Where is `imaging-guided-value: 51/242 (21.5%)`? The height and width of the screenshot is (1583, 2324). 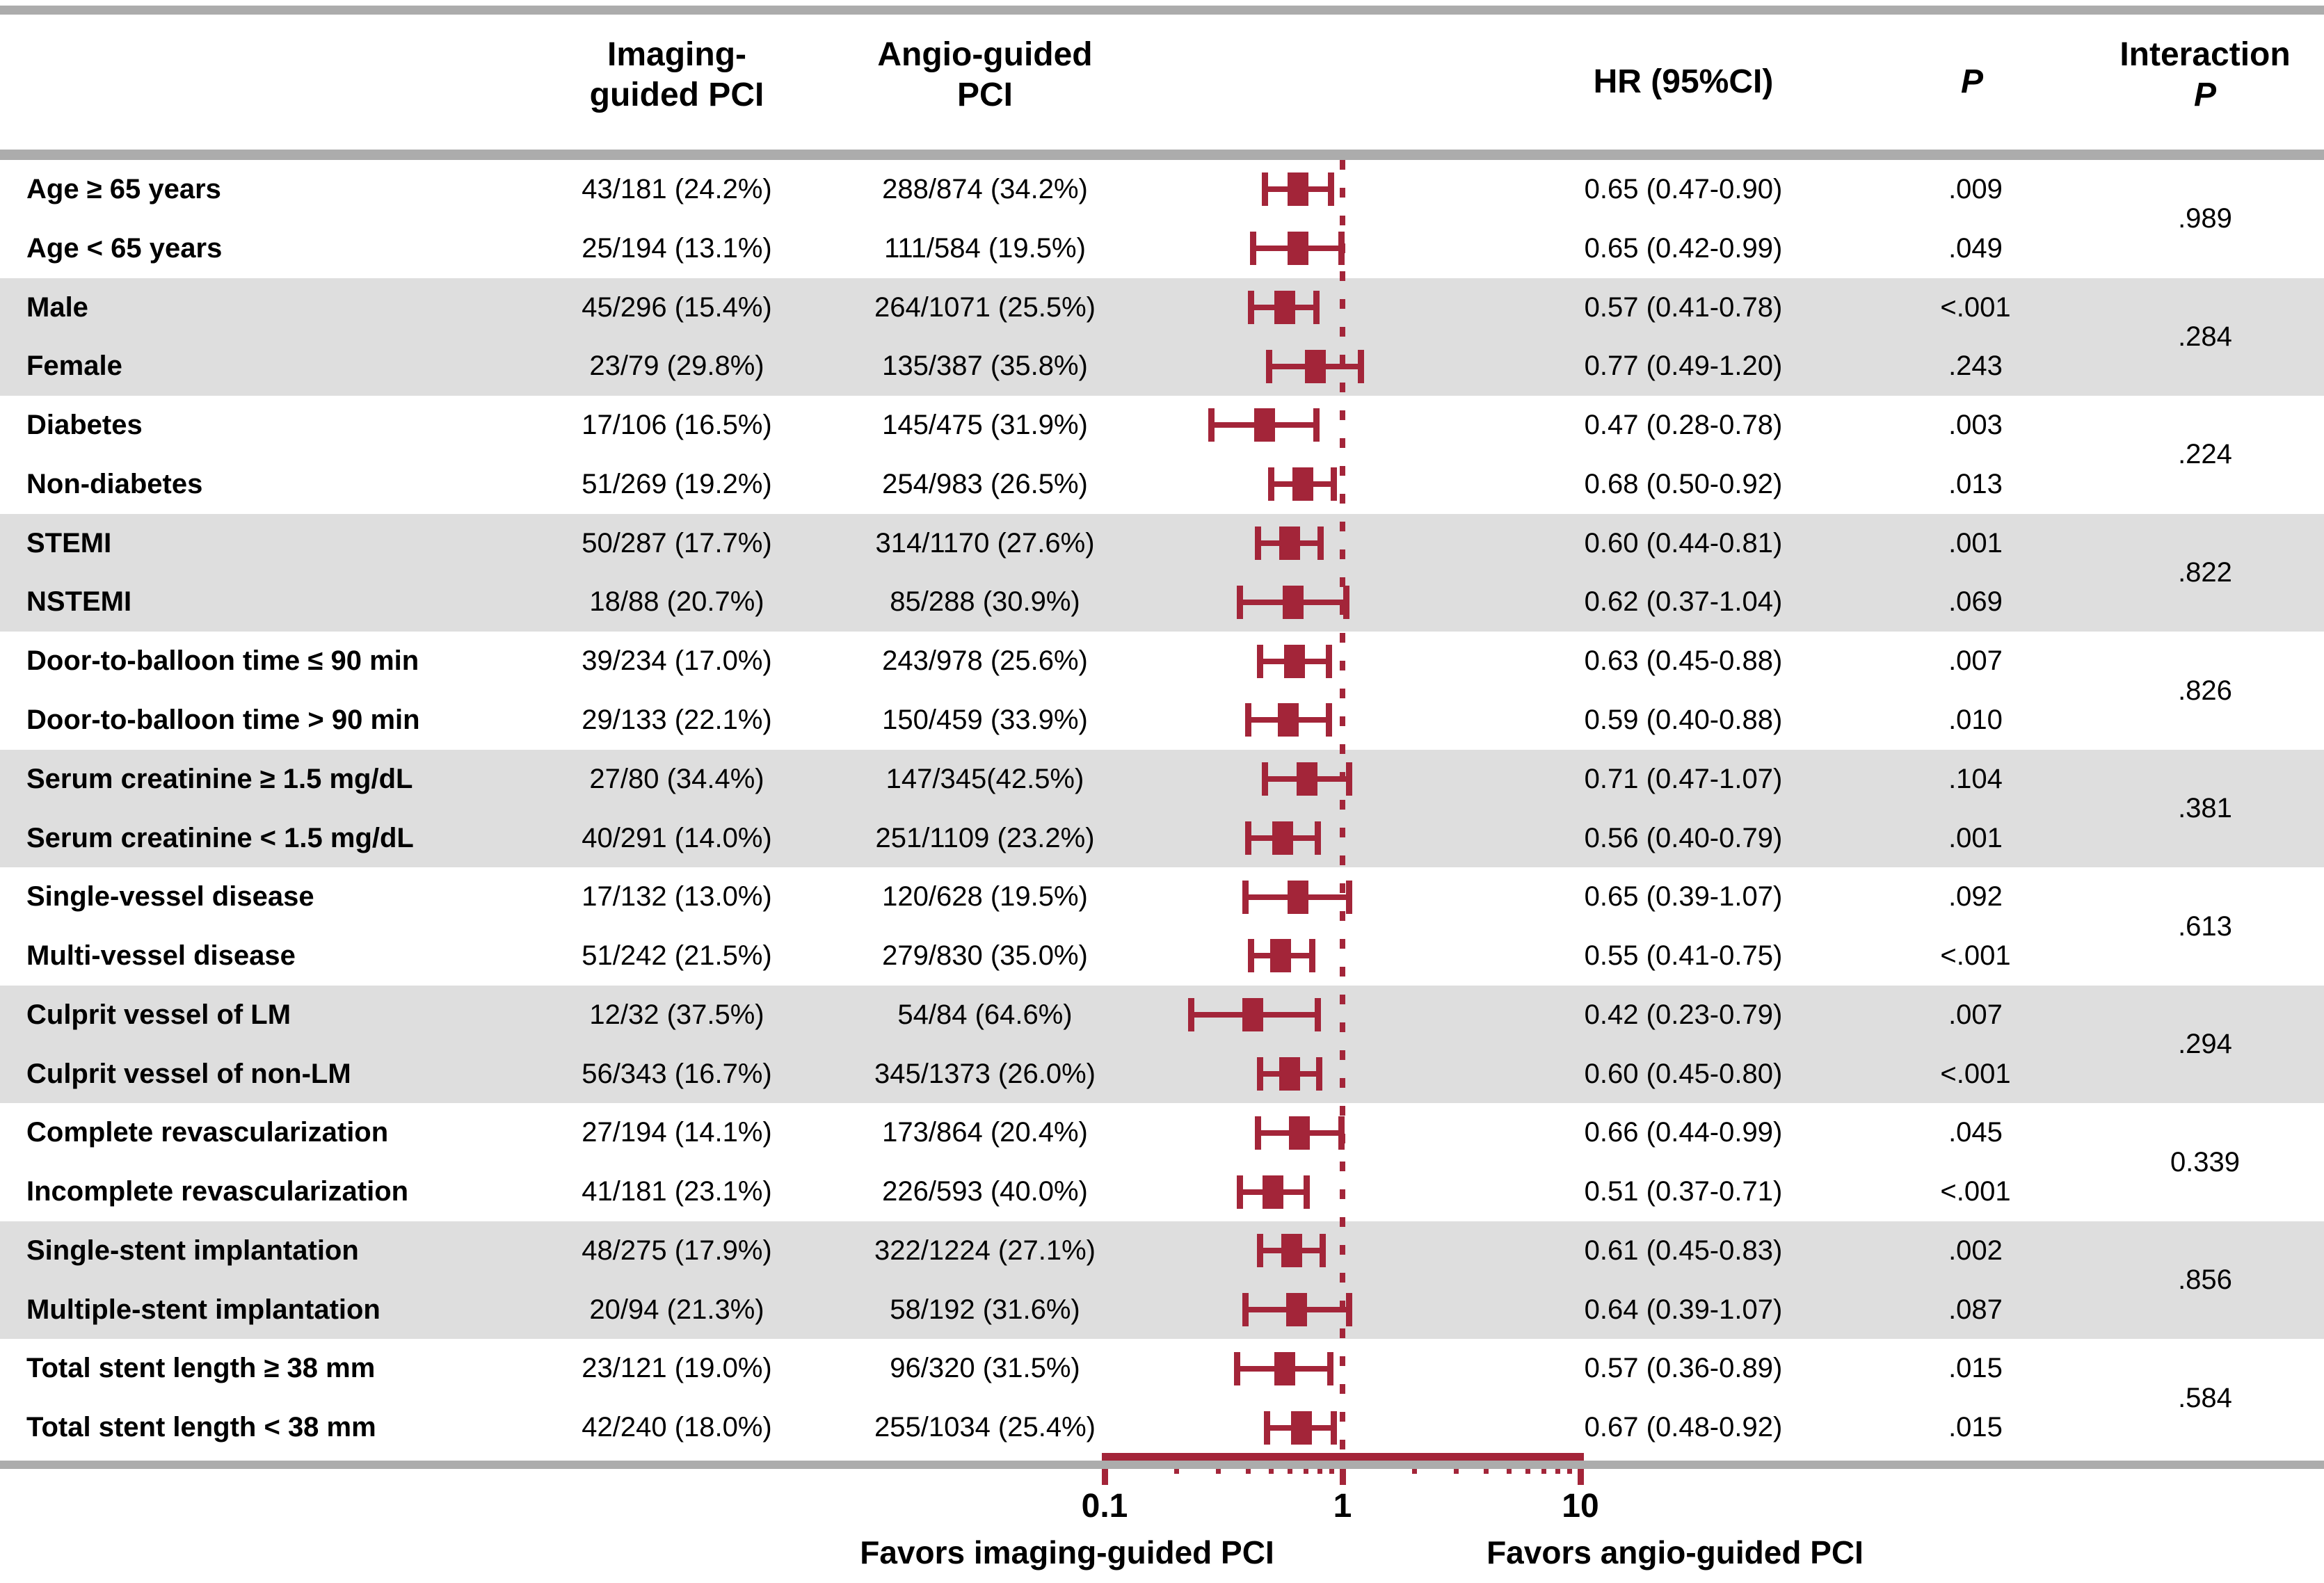
imaging-guided-value: 51/242 (21.5%) is located at coordinates (677, 956).